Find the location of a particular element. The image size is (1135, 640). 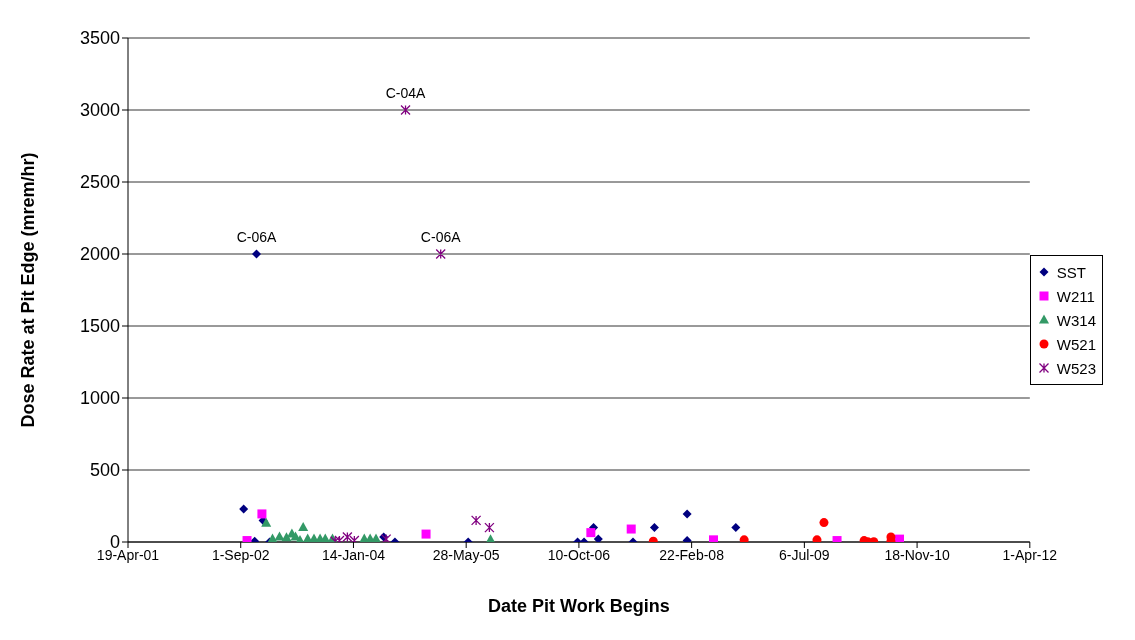

x-axis-title: Date Pit Work Begins is located at coordinates (579, 606).